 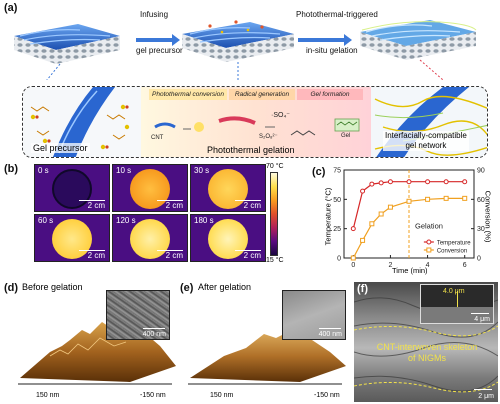 What do you see at coordinates (124, 170) in the screenshot?
I see `frame-time: 10 s` at bounding box center [124, 170].